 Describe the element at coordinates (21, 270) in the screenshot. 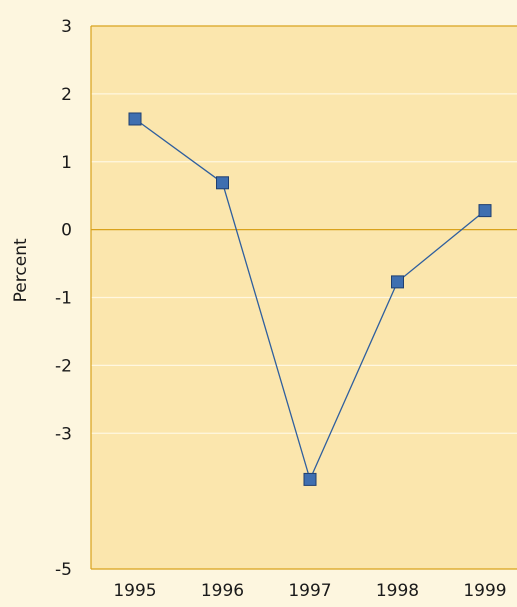

I see `y-axis-label: Percent` at that location.